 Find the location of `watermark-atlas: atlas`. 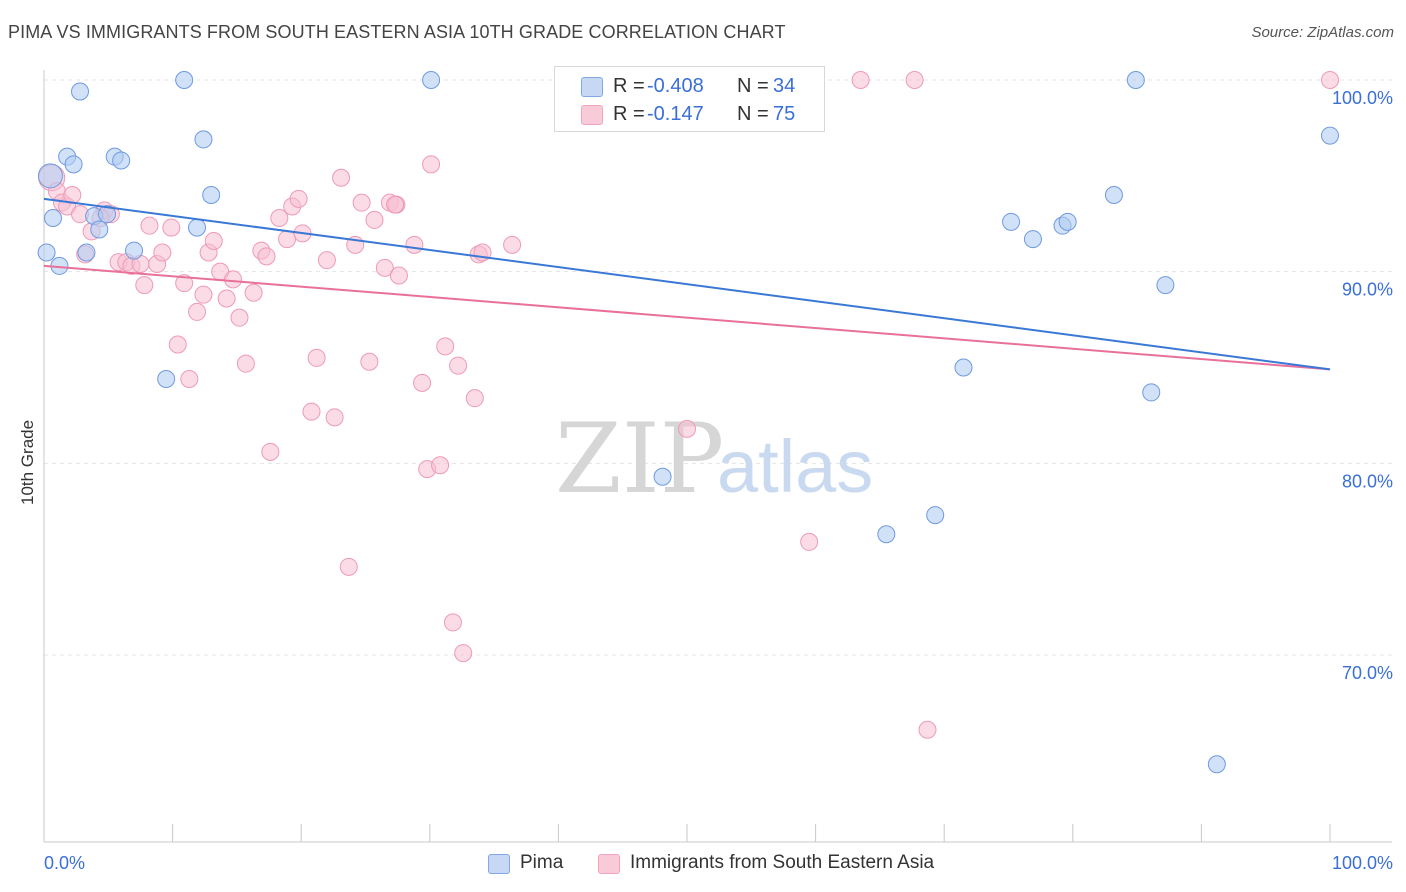

watermark-atlas: atlas is located at coordinates (795, 466).